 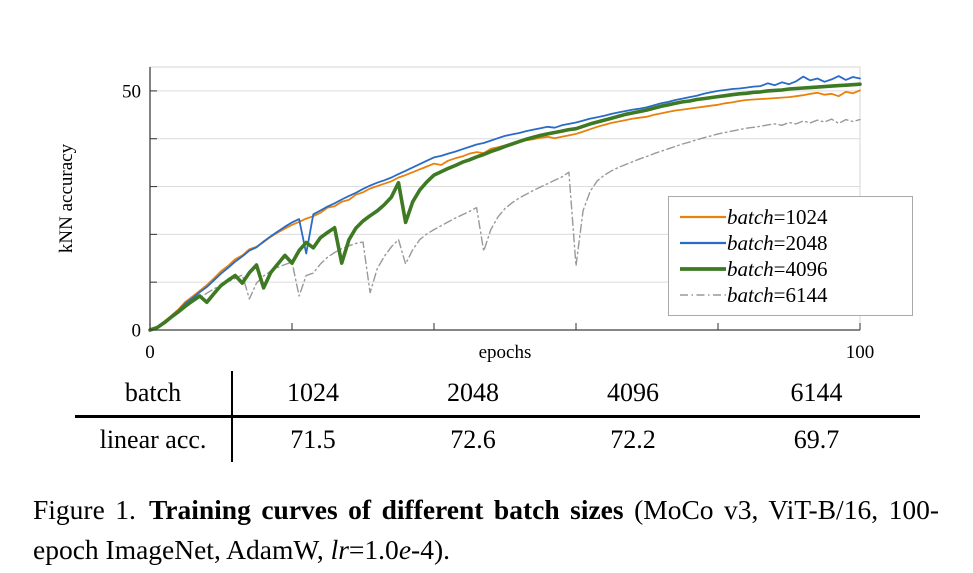 I want to click on y-tick-label: 0, so click(x=137, y=331).